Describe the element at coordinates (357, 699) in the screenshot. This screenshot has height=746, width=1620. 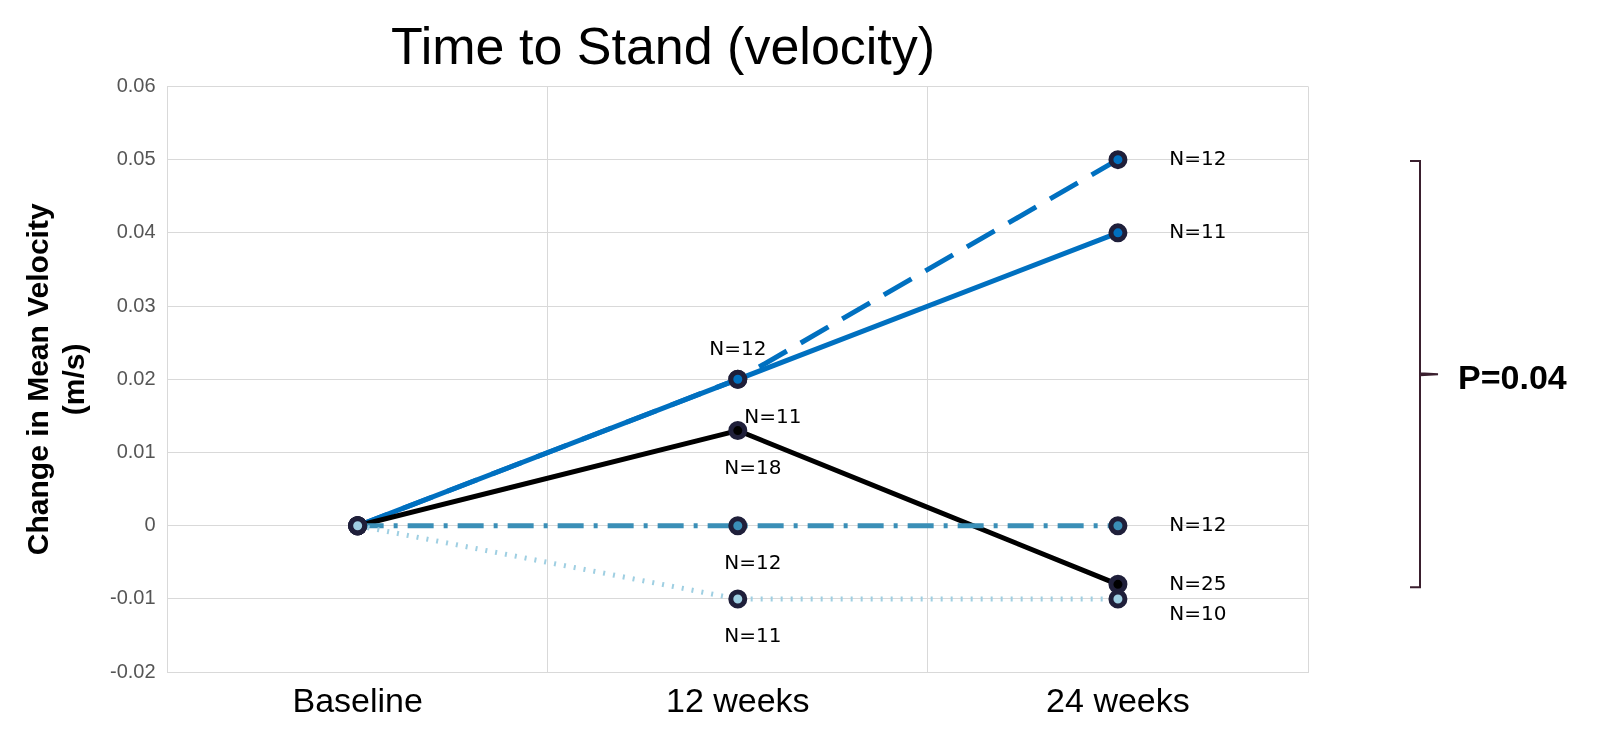
I see `x-tick-label: Baseline` at that location.